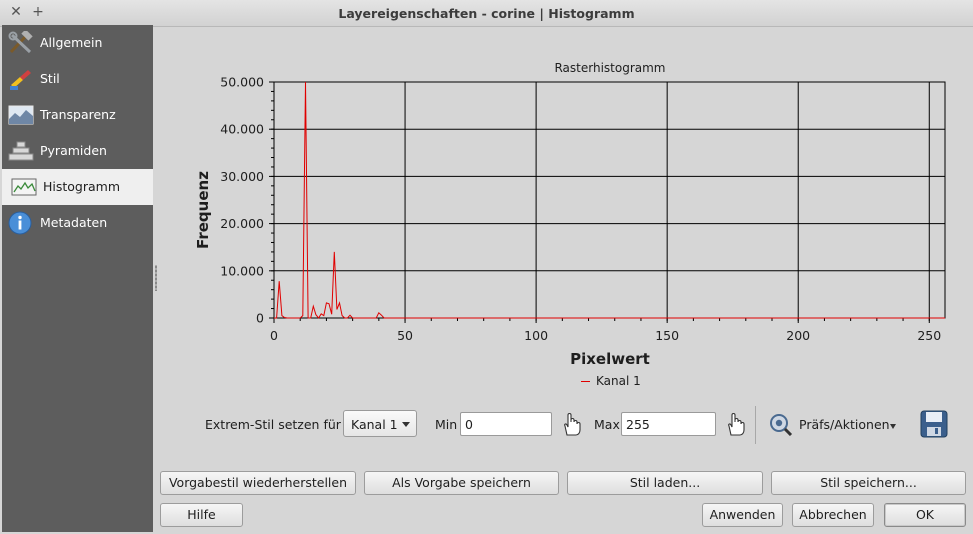 The height and width of the screenshot is (534, 973). I want to click on y-tick-label: 0, so click(260, 318).